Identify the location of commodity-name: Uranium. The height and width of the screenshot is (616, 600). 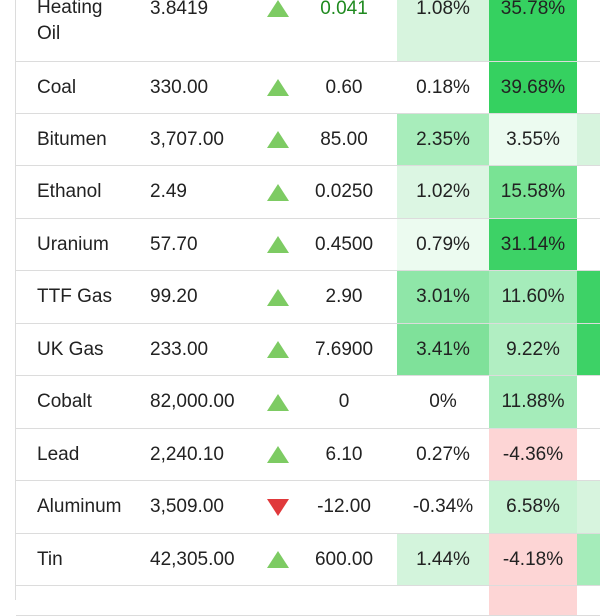
(73, 244).